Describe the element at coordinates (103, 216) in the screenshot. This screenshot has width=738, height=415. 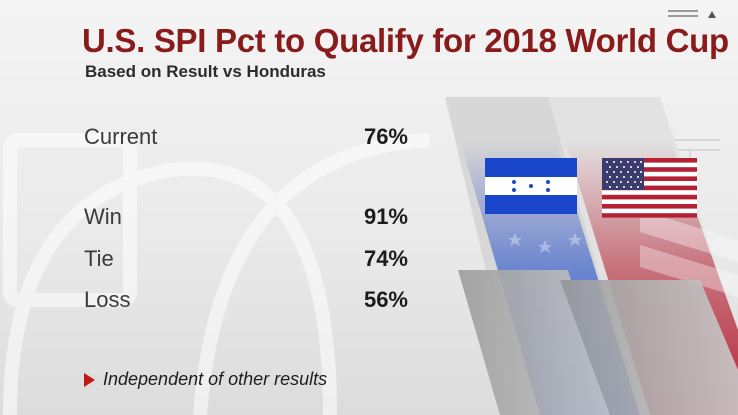
I see `row-label-win: Win` at that location.